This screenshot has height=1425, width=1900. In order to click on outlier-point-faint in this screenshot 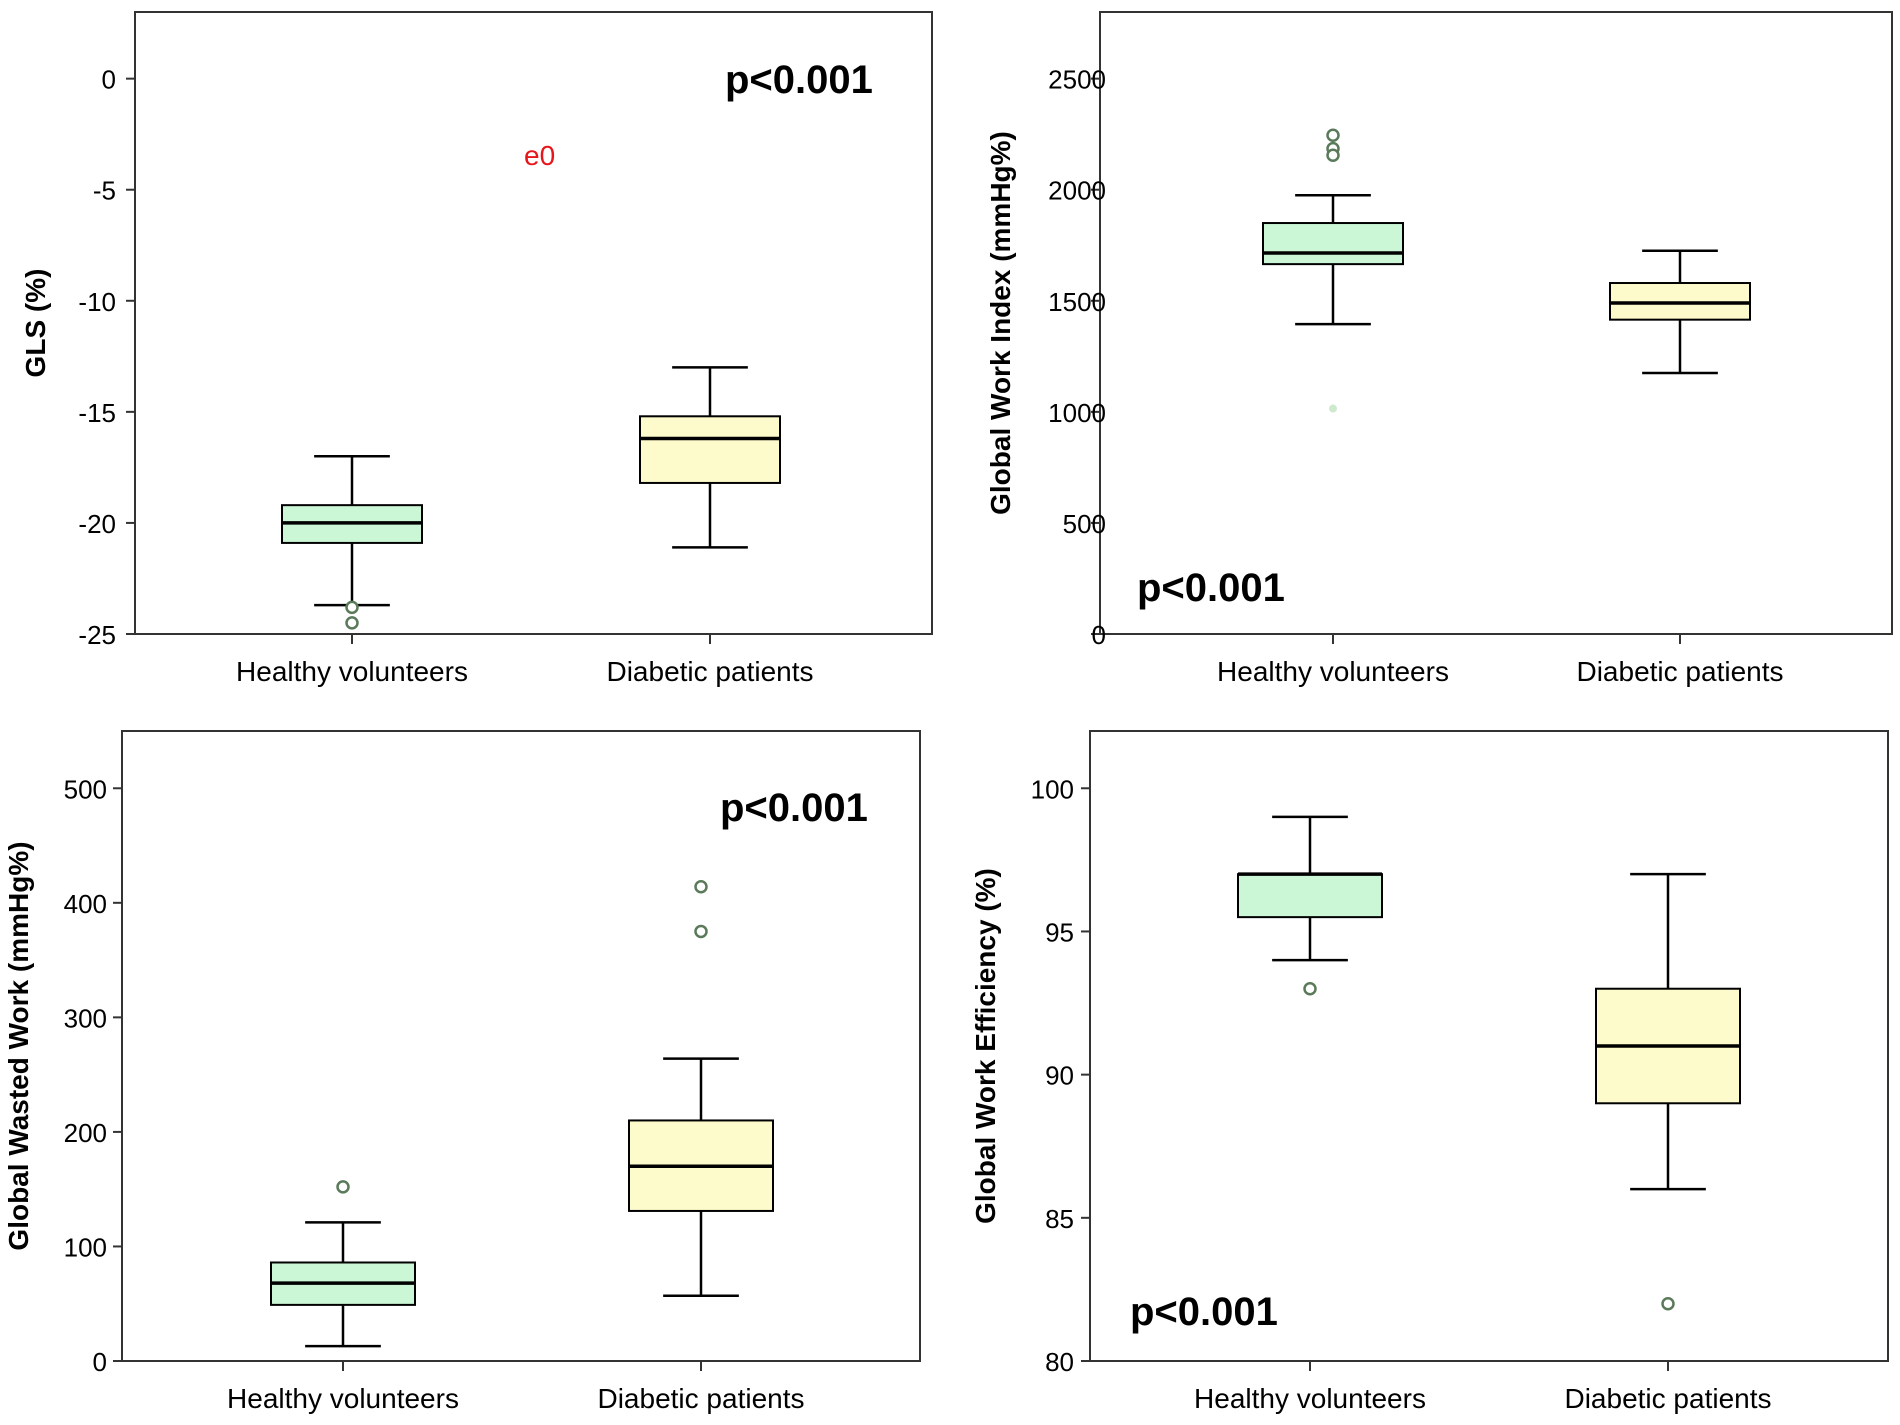, I will do `click(1333, 408)`.